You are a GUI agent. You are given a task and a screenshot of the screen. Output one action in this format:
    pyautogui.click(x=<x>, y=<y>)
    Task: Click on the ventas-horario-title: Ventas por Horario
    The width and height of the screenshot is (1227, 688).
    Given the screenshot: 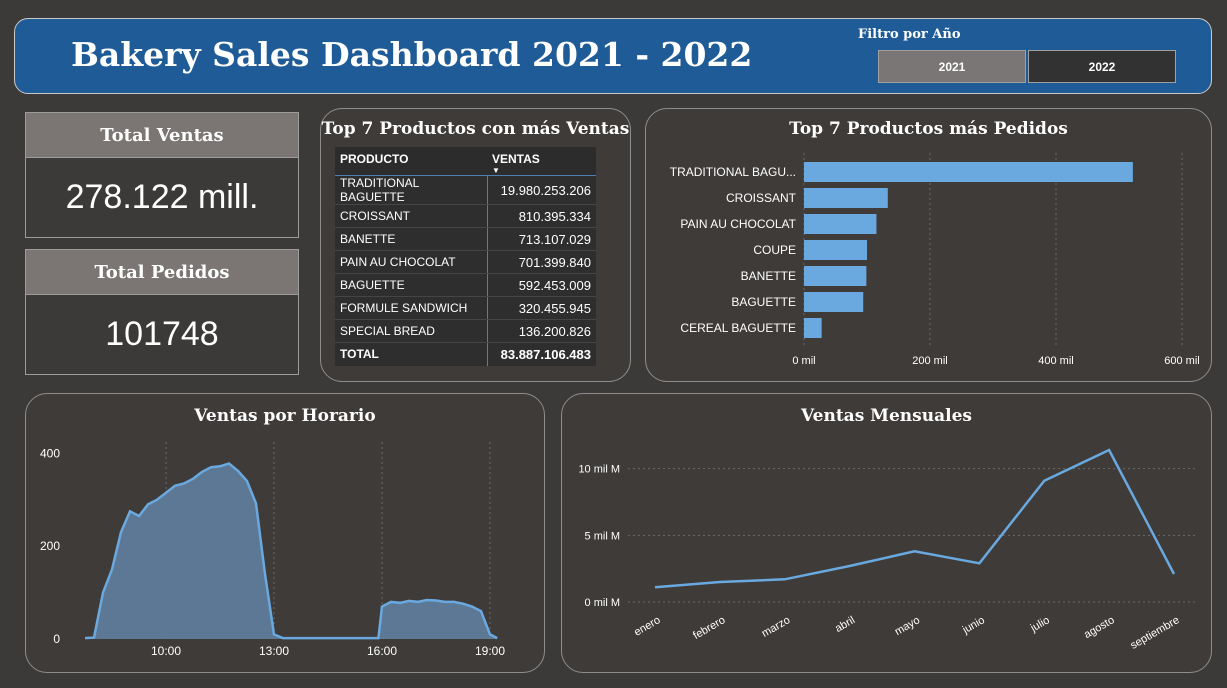 What is the action you would take?
    pyautogui.click(x=285, y=416)
    